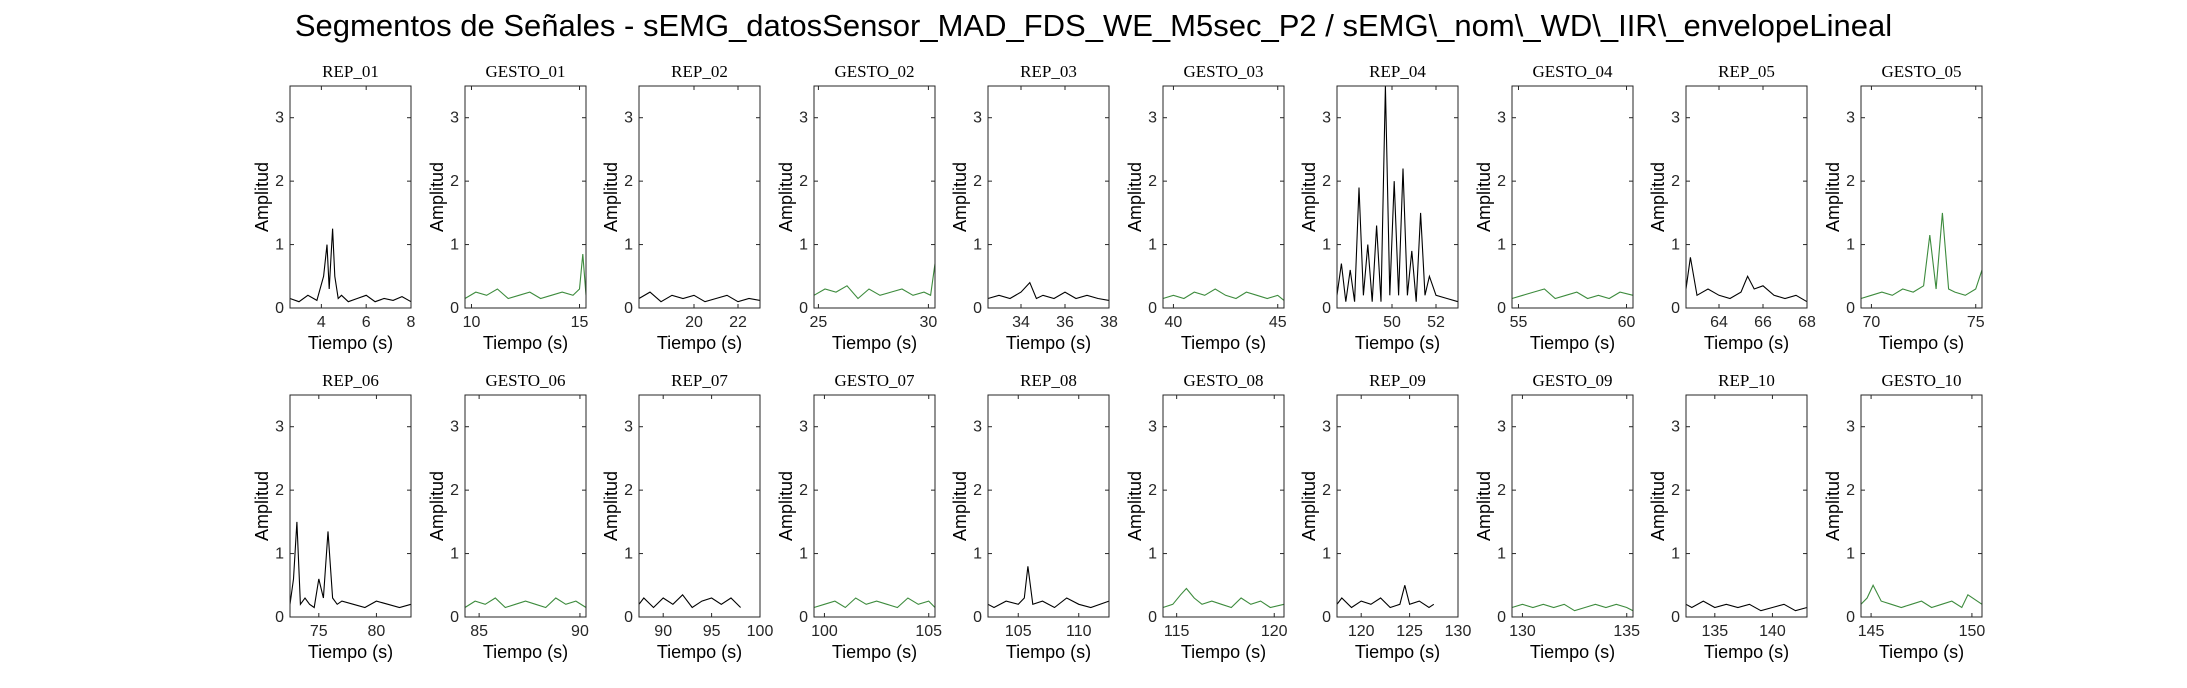 The height and width of the screenshot is (688, 2187). What do you see at coordinates (1174, 322) in the screenshot?
I see `x-tick-label: 40` at bounding box center [1174, 322].